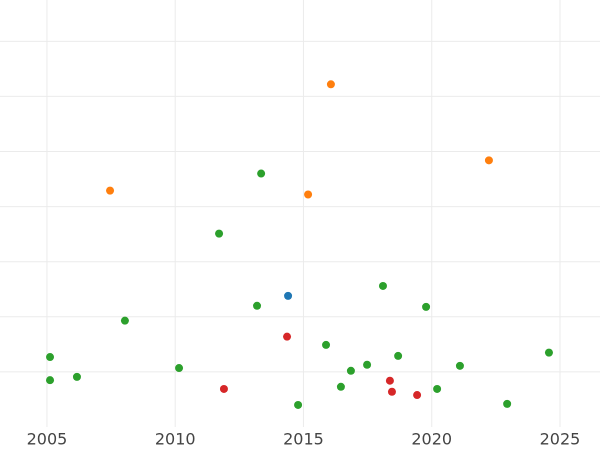 This screenshot has width=600, height=450. I want to click on x-tick-label: 2010, so click(175, 439).